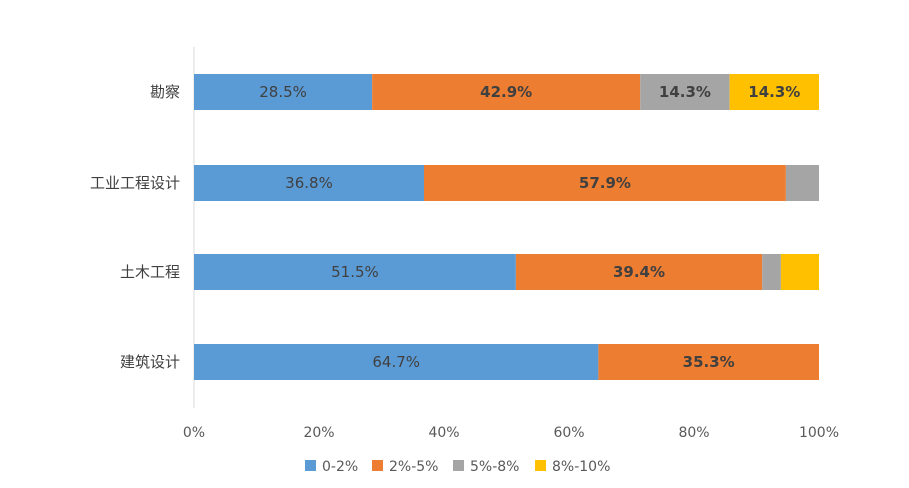 This screenshot has width=909, height=488. I want to click on x-tick-label: 40%, so click(443, 433).